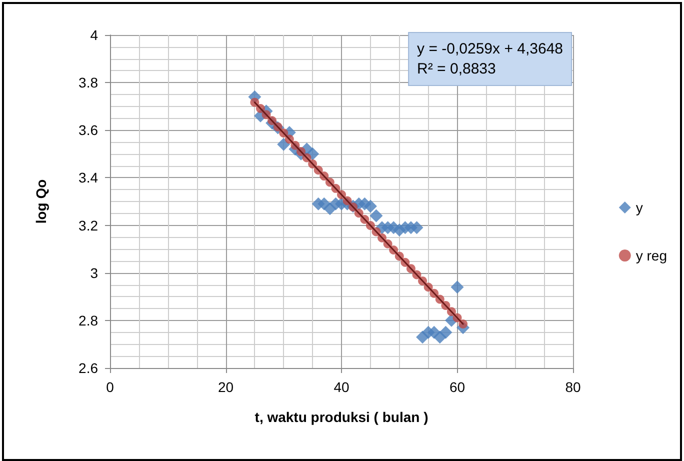 This screenshot has height=461, width=684. I want to click on y-tick-label: 3.4, so click(88, 178).